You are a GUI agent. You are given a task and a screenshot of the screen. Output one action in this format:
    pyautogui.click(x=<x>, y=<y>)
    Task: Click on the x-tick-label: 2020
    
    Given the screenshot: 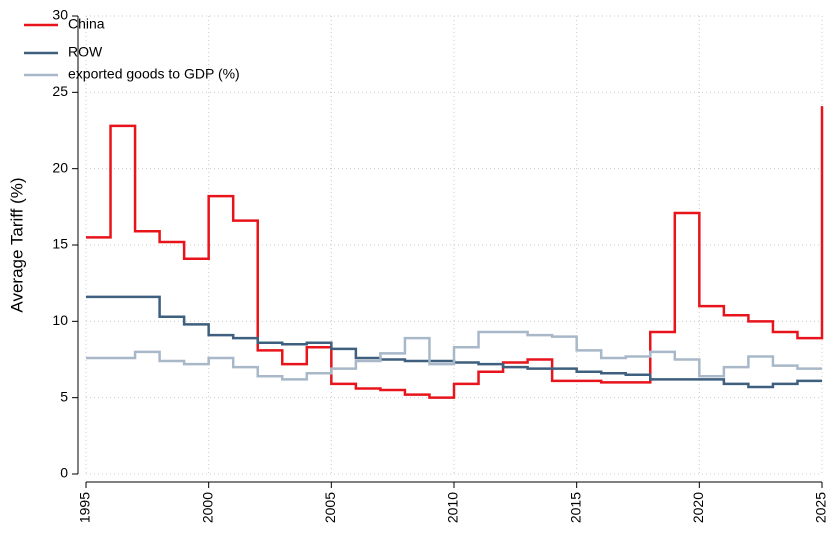 What is the action you would take?
    pyautogui.click(x=698, y=507)
    